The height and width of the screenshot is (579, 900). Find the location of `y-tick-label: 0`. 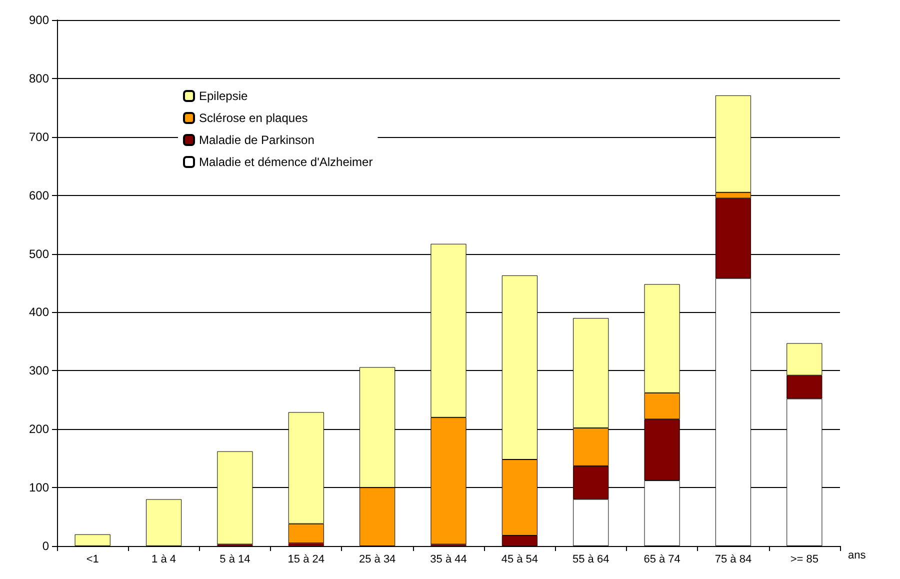

y-tick-label: 0 is located at coordinates (46, 546).